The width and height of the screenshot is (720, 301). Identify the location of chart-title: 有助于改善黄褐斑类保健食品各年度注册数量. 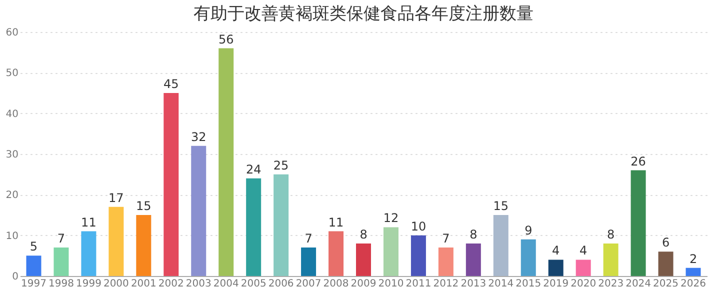
(364, 14).